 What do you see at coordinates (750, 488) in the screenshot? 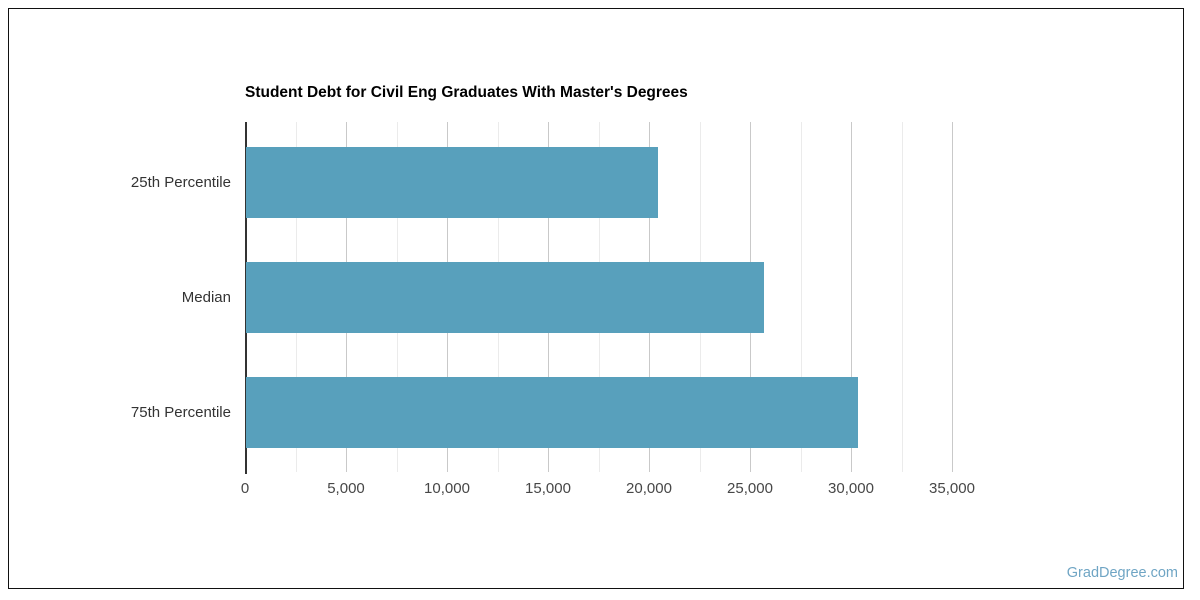
I see `x-tick-label: 25,000` at bounding box center [750, 488].